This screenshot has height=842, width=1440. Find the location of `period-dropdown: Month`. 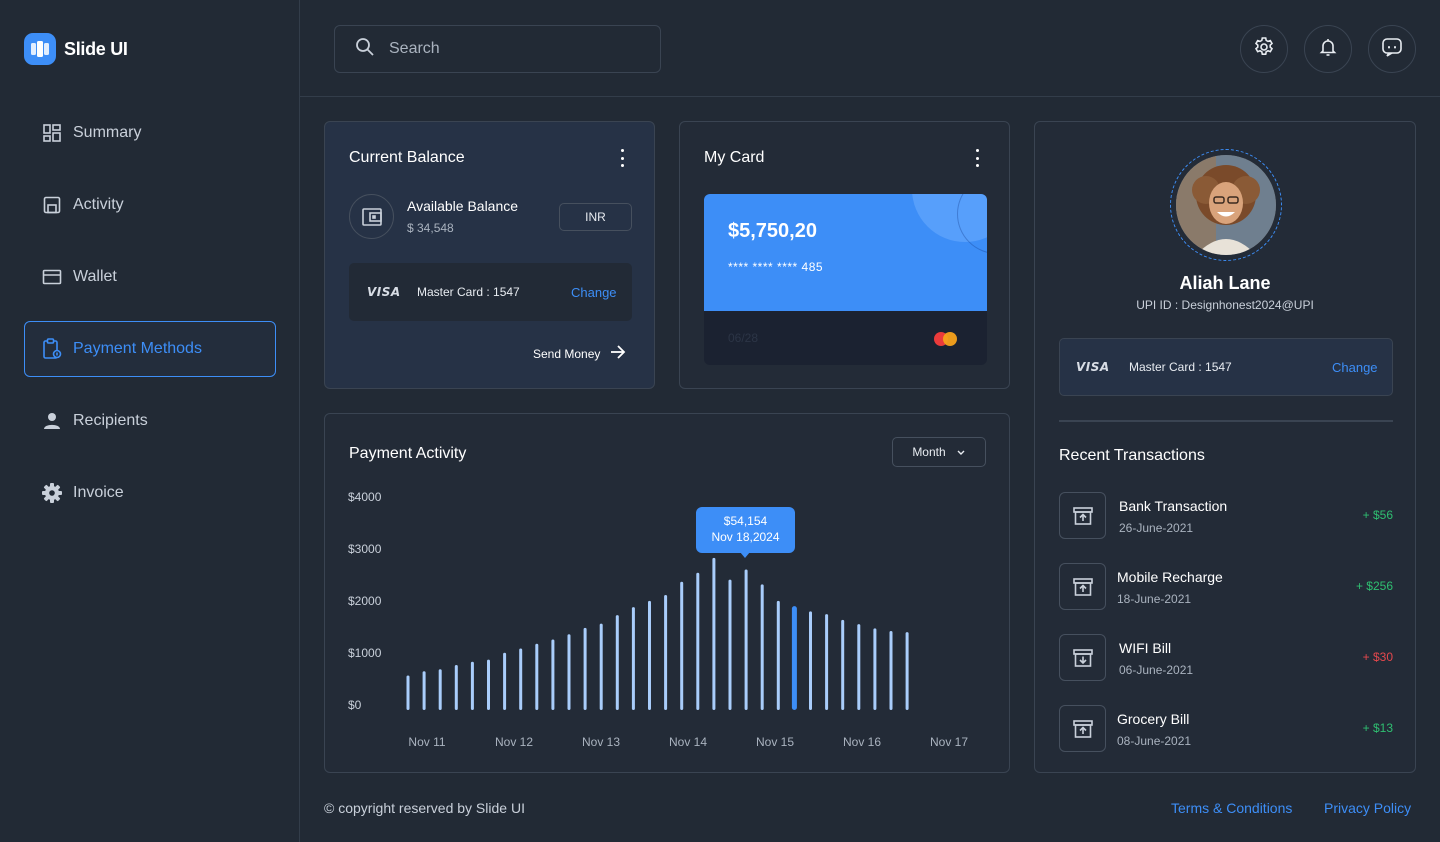

period-dropdown: Month is located at coordinates (939, 452).